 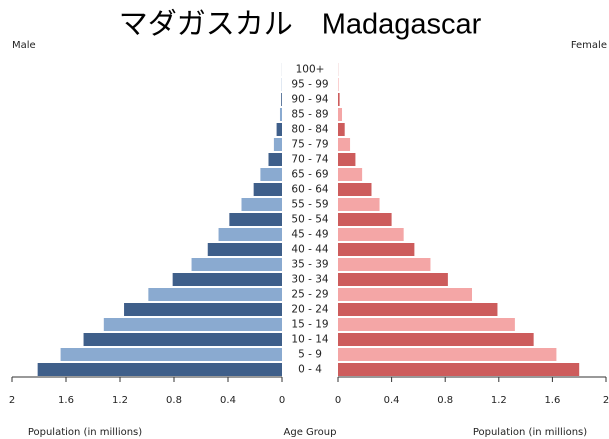 I want to click on age-label: 65 - 69, so click(x=309, y=175).